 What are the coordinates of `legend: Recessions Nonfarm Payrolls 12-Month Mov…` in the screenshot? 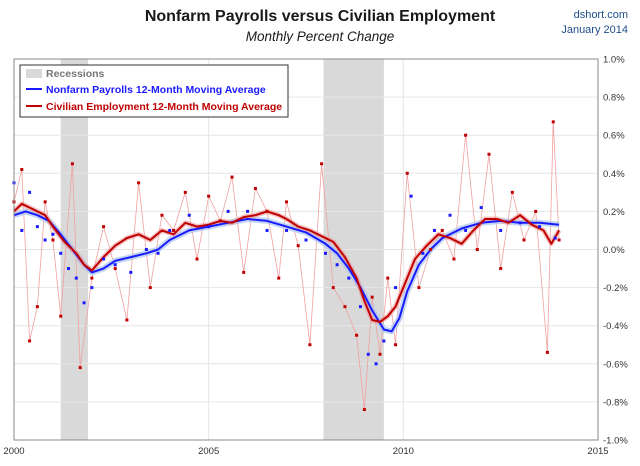 It's located at (154, 91).